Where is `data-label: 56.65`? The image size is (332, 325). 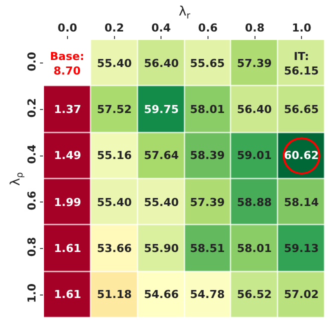
data-label: 56.65 is located at coordinates (301, 109).